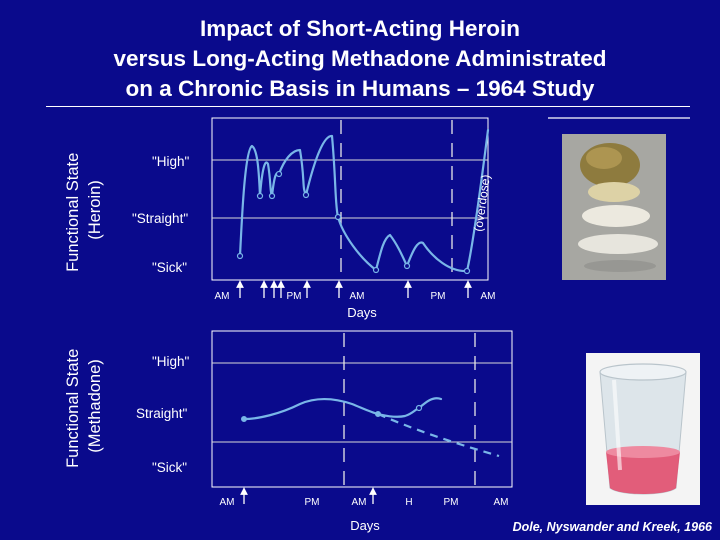  What do you see at coordinates (617, 425) in the screenshot?
I see `cup-highlight` at bounding box center [617, 425].